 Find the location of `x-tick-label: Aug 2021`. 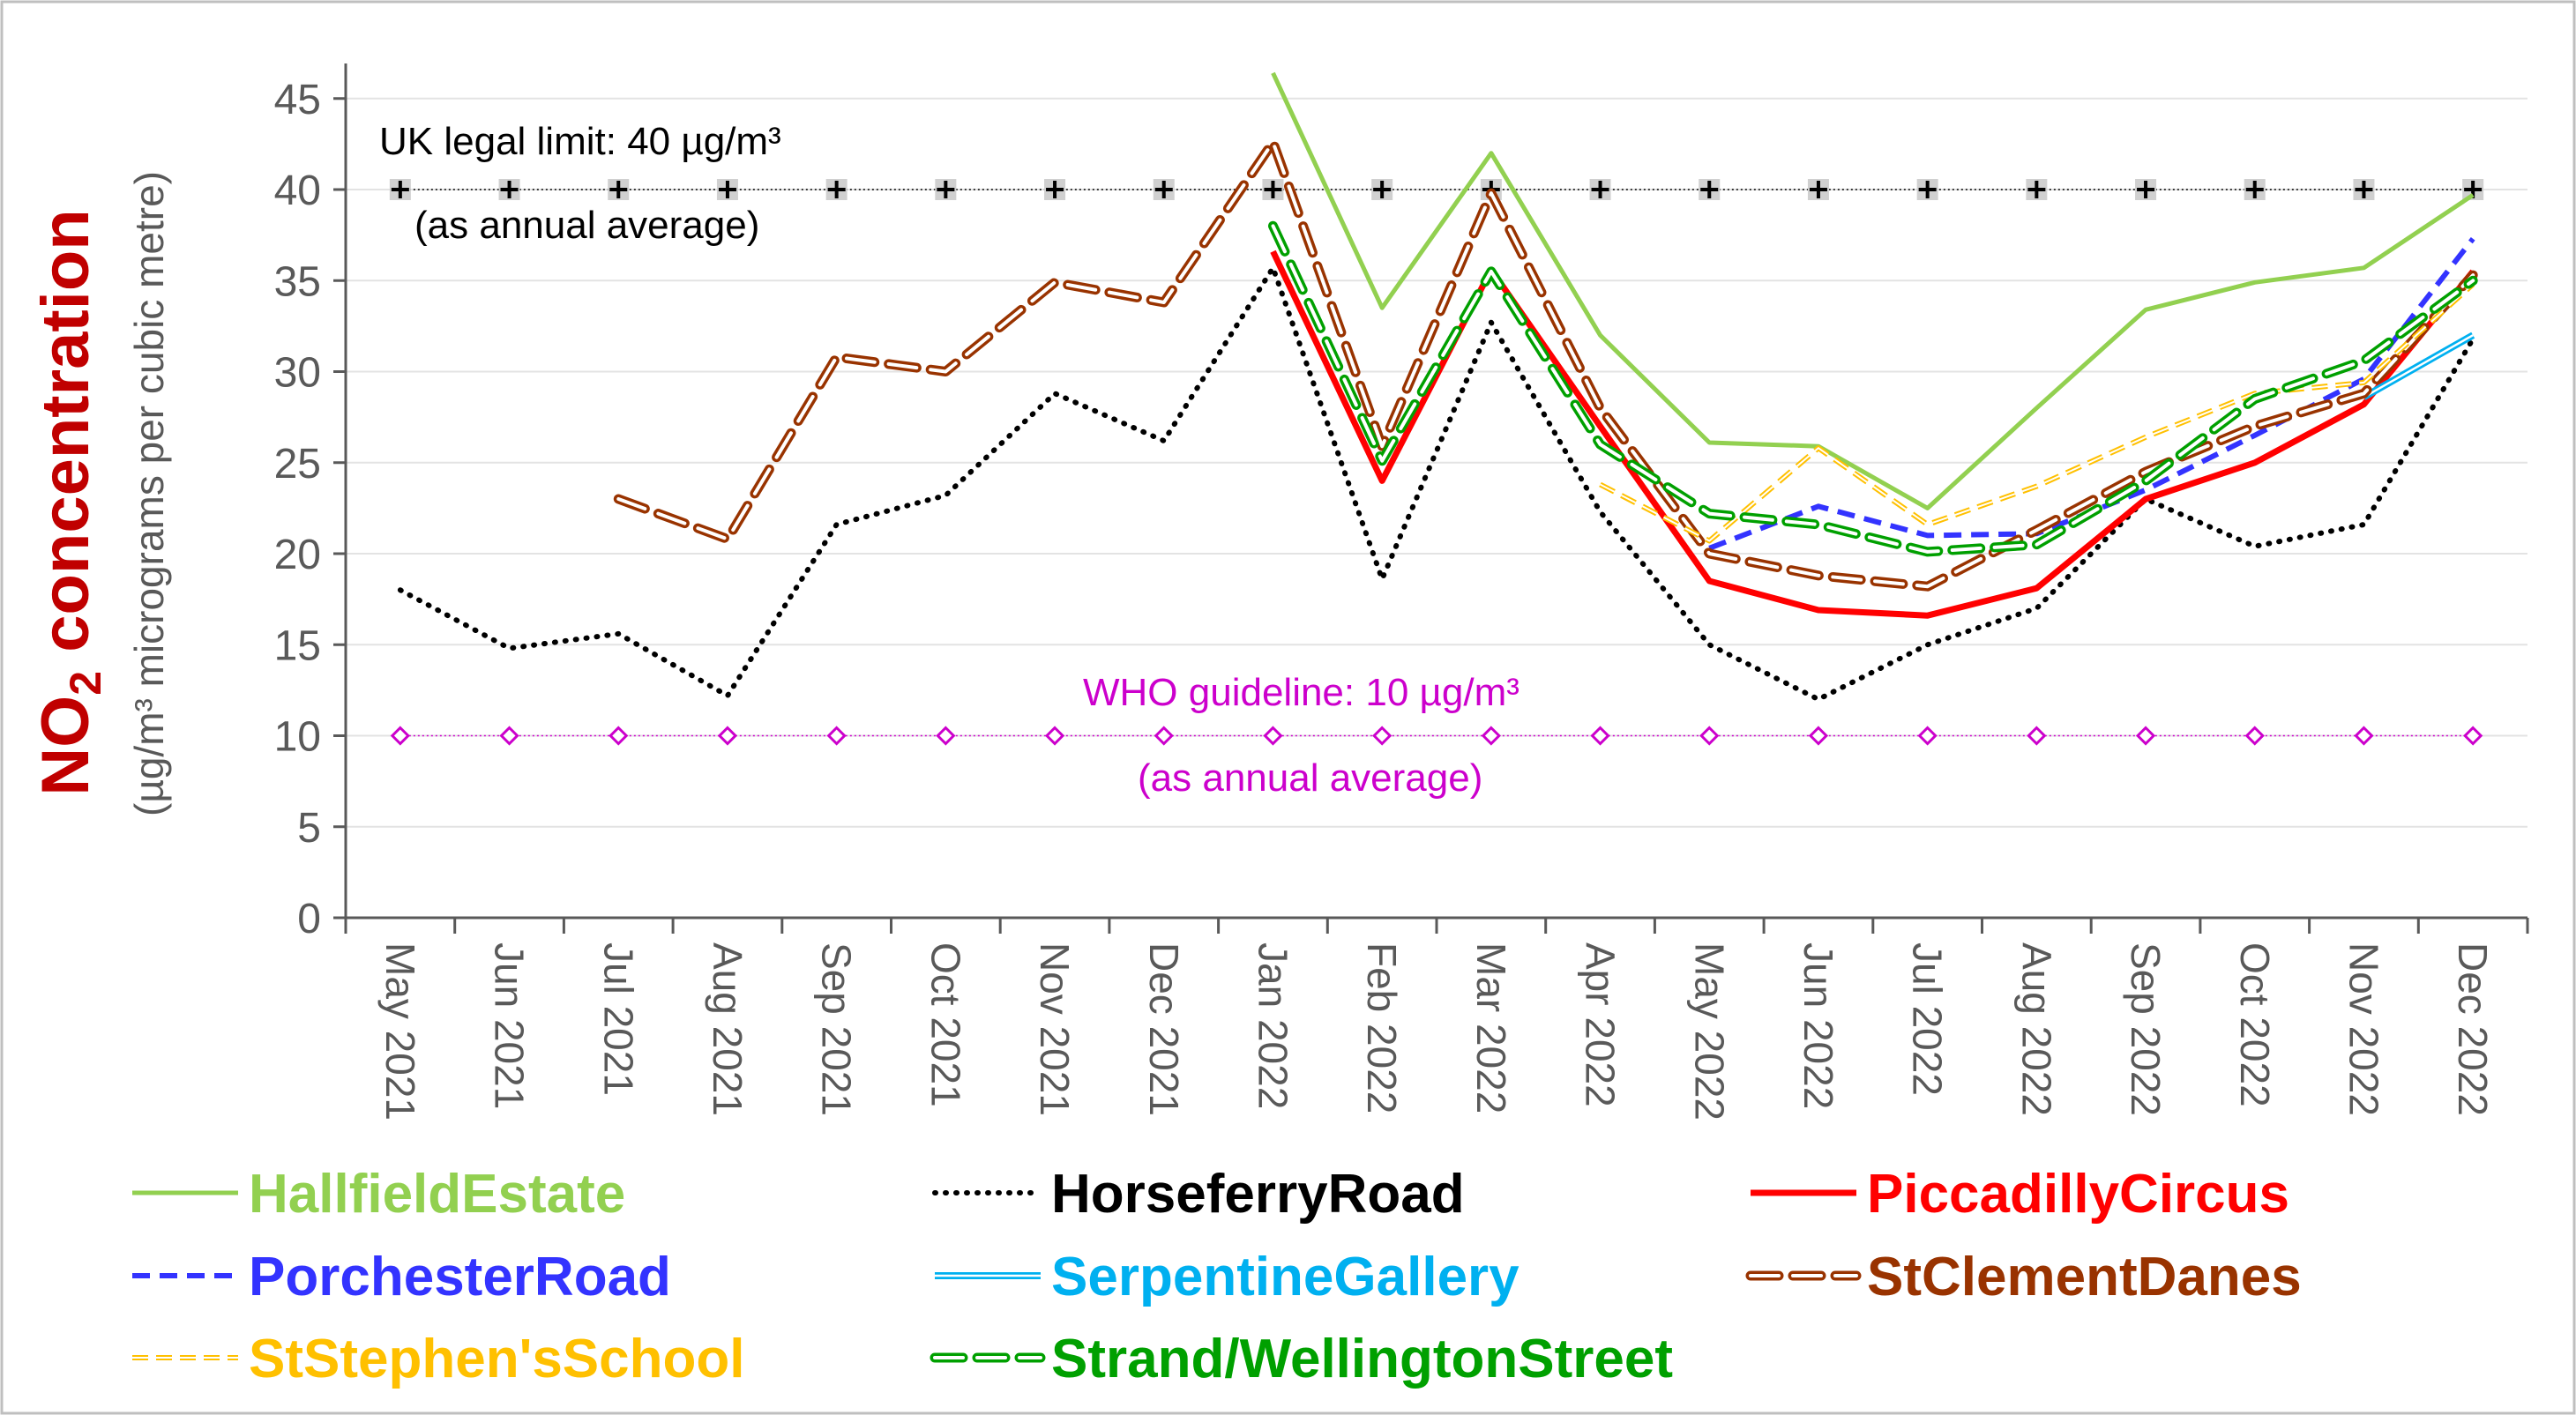

x-tick-label: Aug 2021 is located at coordinates (727, 1029).